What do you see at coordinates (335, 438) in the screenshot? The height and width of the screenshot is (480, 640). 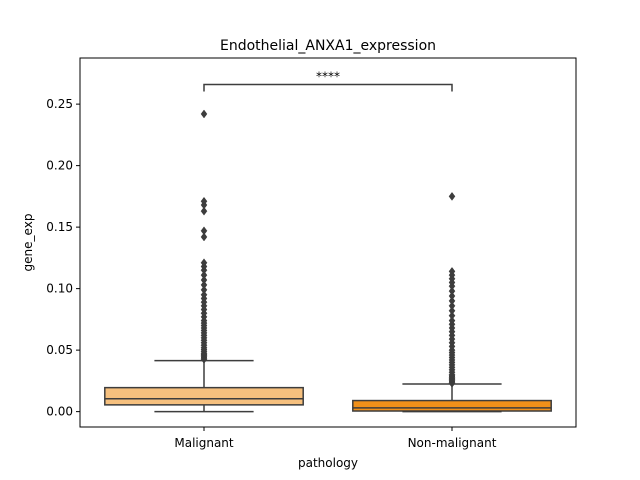 I see `x-axis: Malignant Non-malignant` at bounding box center [335, 438].